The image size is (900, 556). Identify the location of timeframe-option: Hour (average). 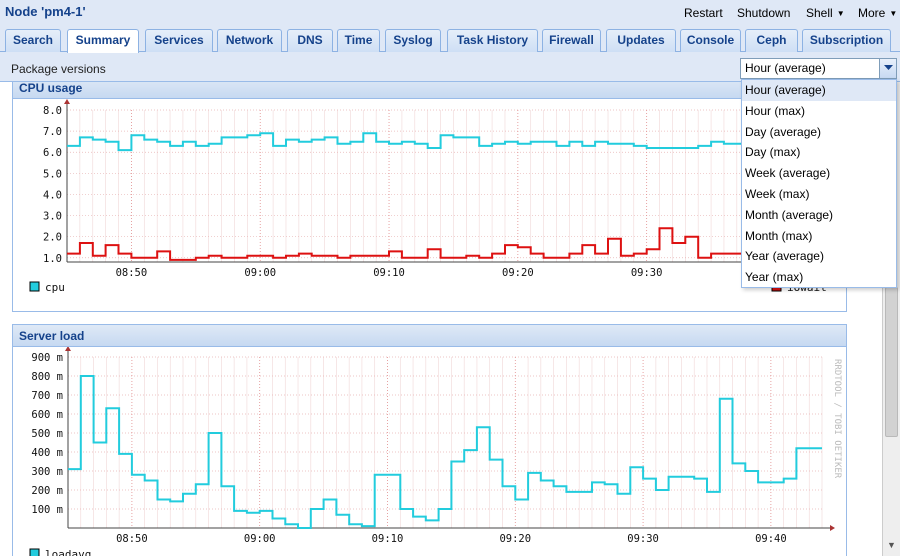
(819, 90).